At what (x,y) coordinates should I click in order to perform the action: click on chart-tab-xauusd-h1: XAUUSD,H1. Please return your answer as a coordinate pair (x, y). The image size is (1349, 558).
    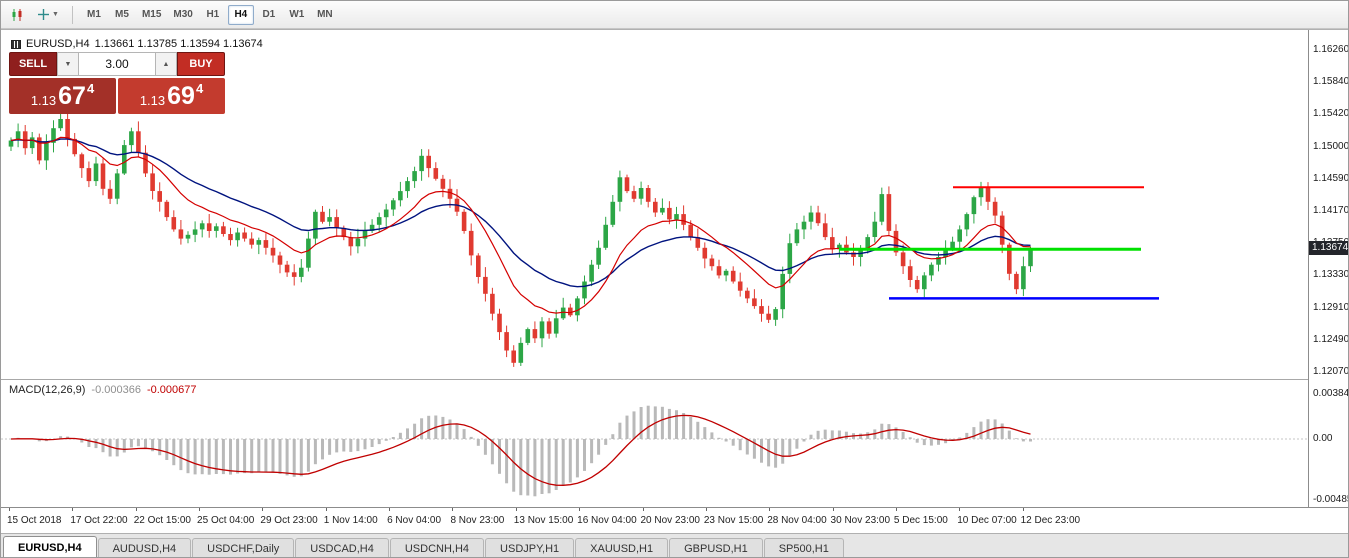
    Looking at the image, I should click on (622, 547).